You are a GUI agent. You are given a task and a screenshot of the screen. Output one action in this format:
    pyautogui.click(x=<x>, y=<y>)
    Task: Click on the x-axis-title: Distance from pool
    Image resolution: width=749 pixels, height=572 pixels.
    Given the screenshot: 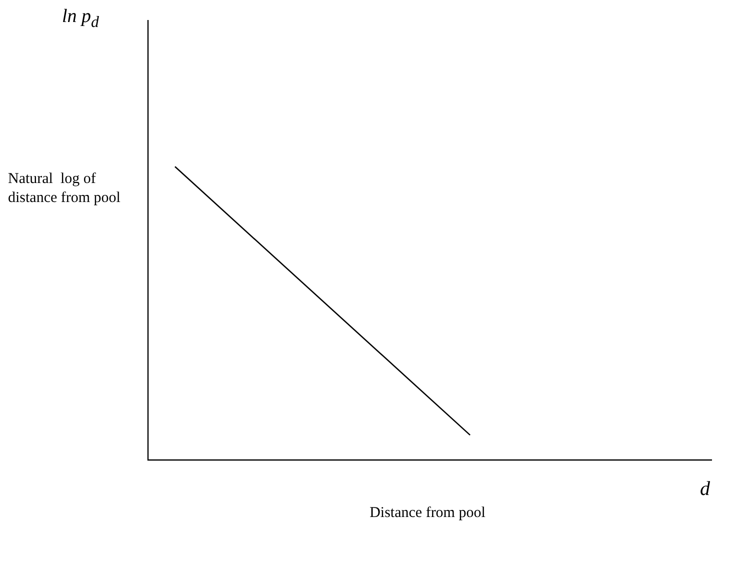 What is the action you would take?
    pyautogui.click(x=427, y=513)
    